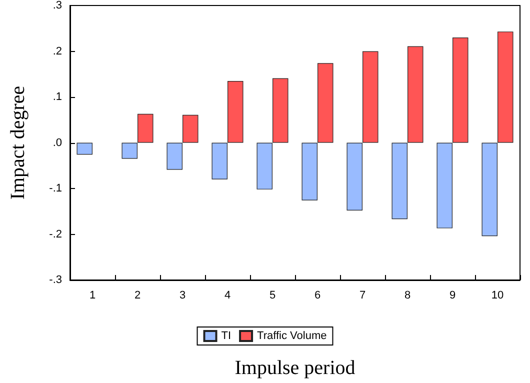 Image resolution: width=530 pixels, height=383 pixels. Describe the element at coordinates (292, 336) in the screenshot. I see `legend-label: Traffic Volume` at that location.